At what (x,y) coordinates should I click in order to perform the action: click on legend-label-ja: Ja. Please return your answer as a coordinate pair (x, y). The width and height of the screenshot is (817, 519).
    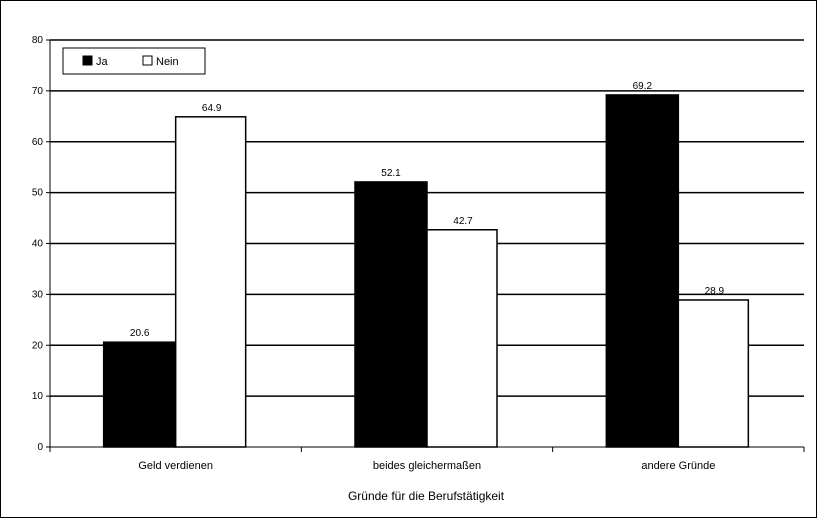
    Looking at the image, I should click on (102, 62).